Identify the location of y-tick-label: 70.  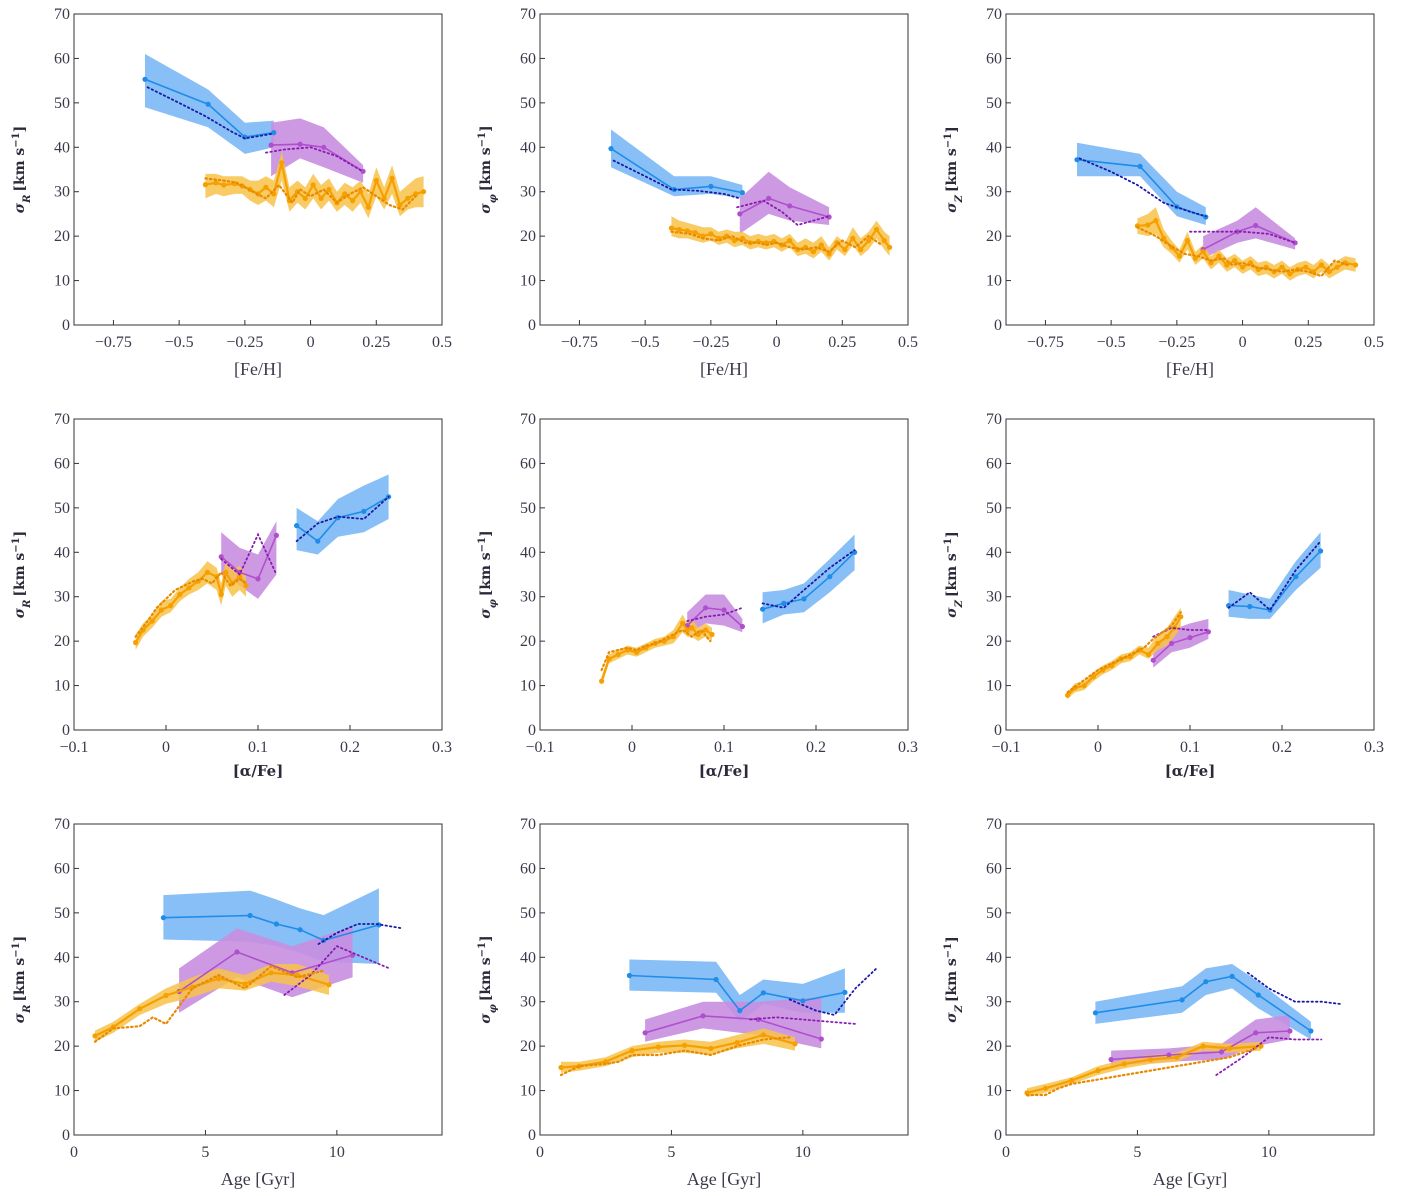
(62, 824).